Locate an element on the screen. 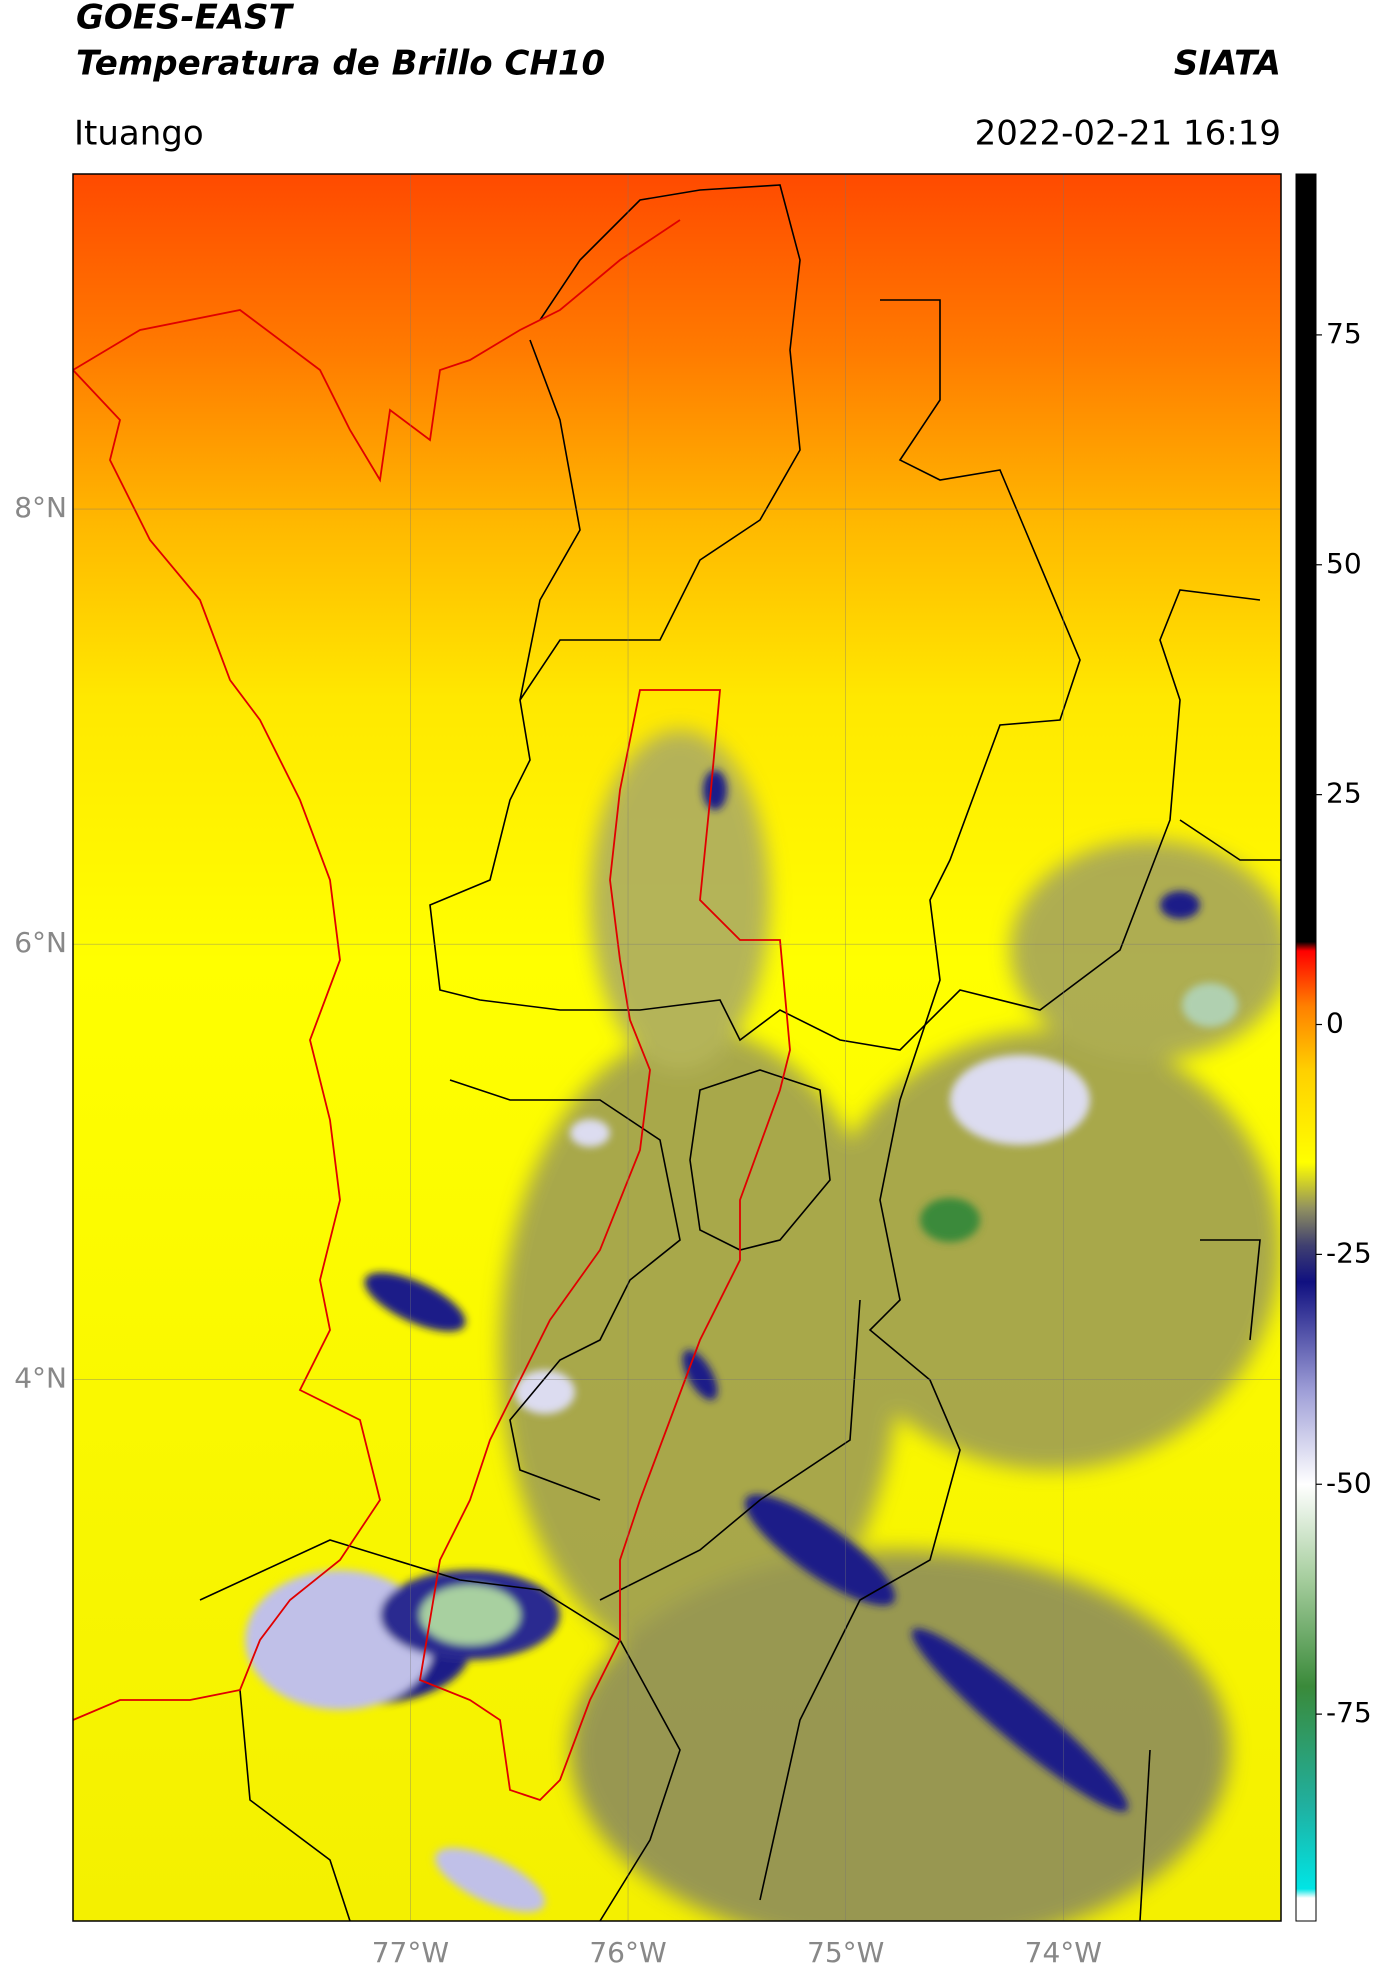 This screenshot has width=1384, height=1981. colorbar-tick-label: -25 is located at coordinates (1349, 1252).